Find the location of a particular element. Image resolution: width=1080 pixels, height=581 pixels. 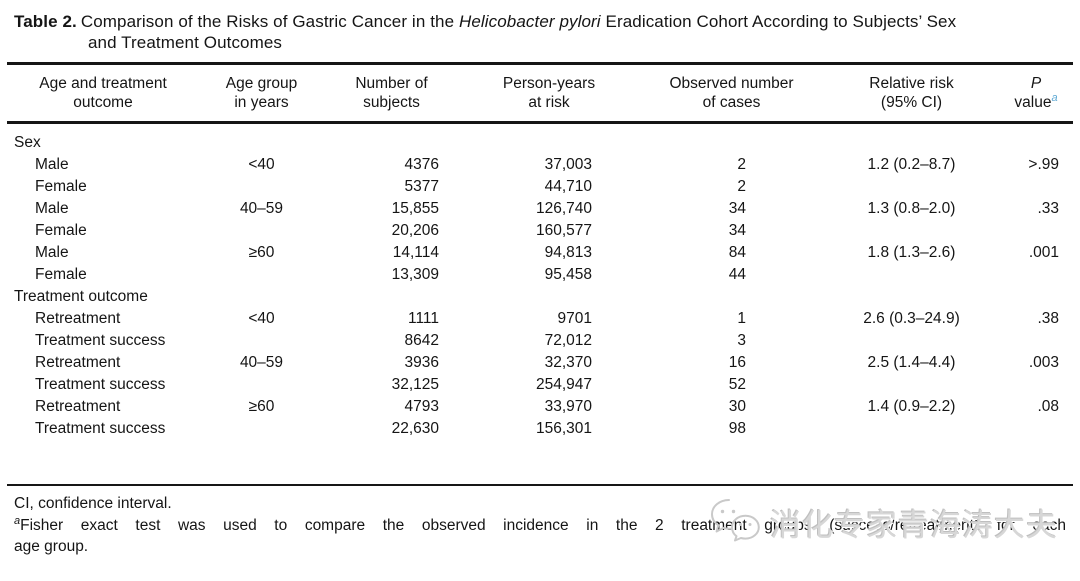

section-label: Sex is located at coordinates (27, 142).